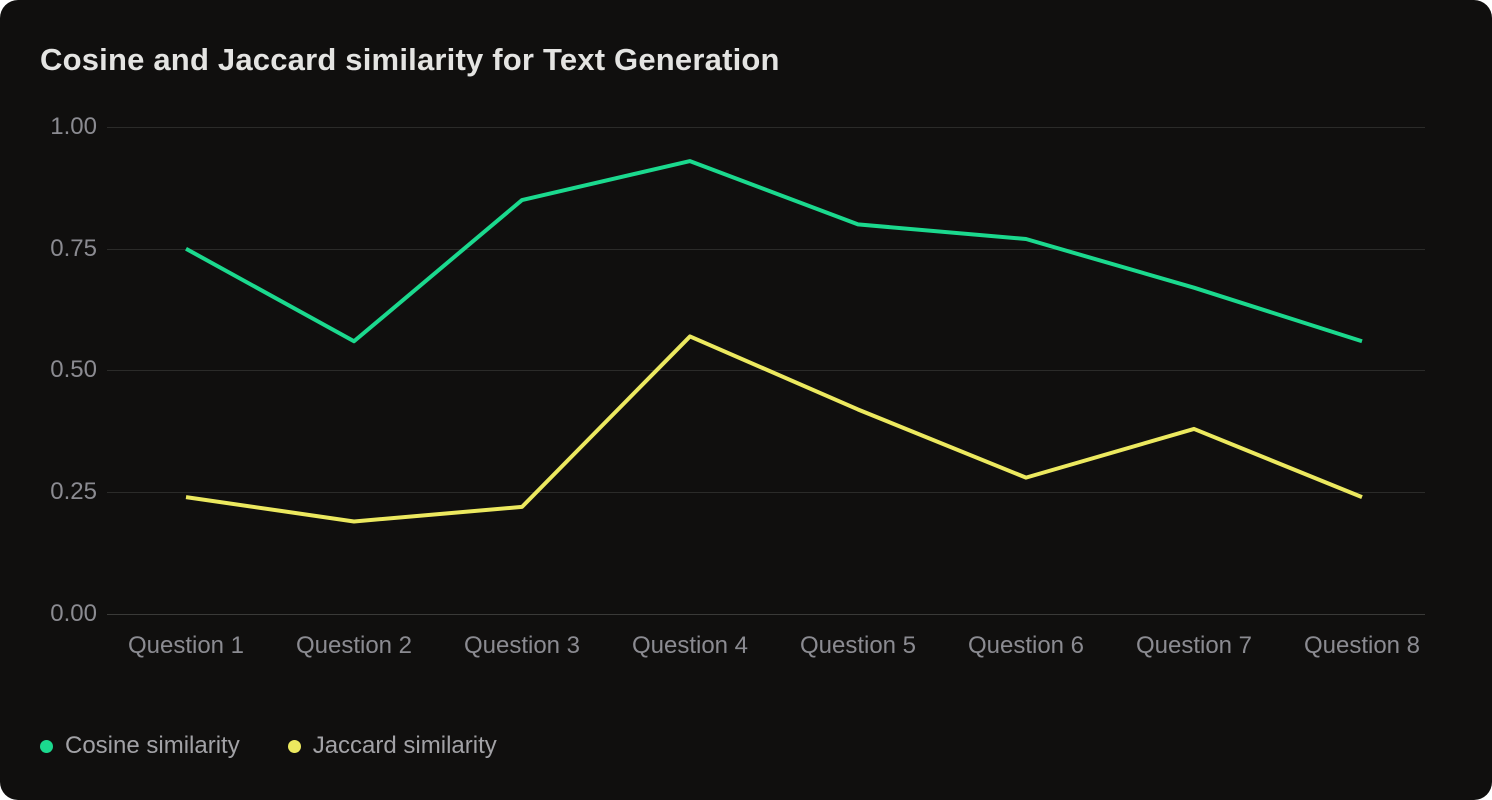 The height and width of the screenshot is (800, 1492). Describe the element at coordinates (404, 745) in the screenshot. I see `legend-label: Jaccard similarity` at that location.